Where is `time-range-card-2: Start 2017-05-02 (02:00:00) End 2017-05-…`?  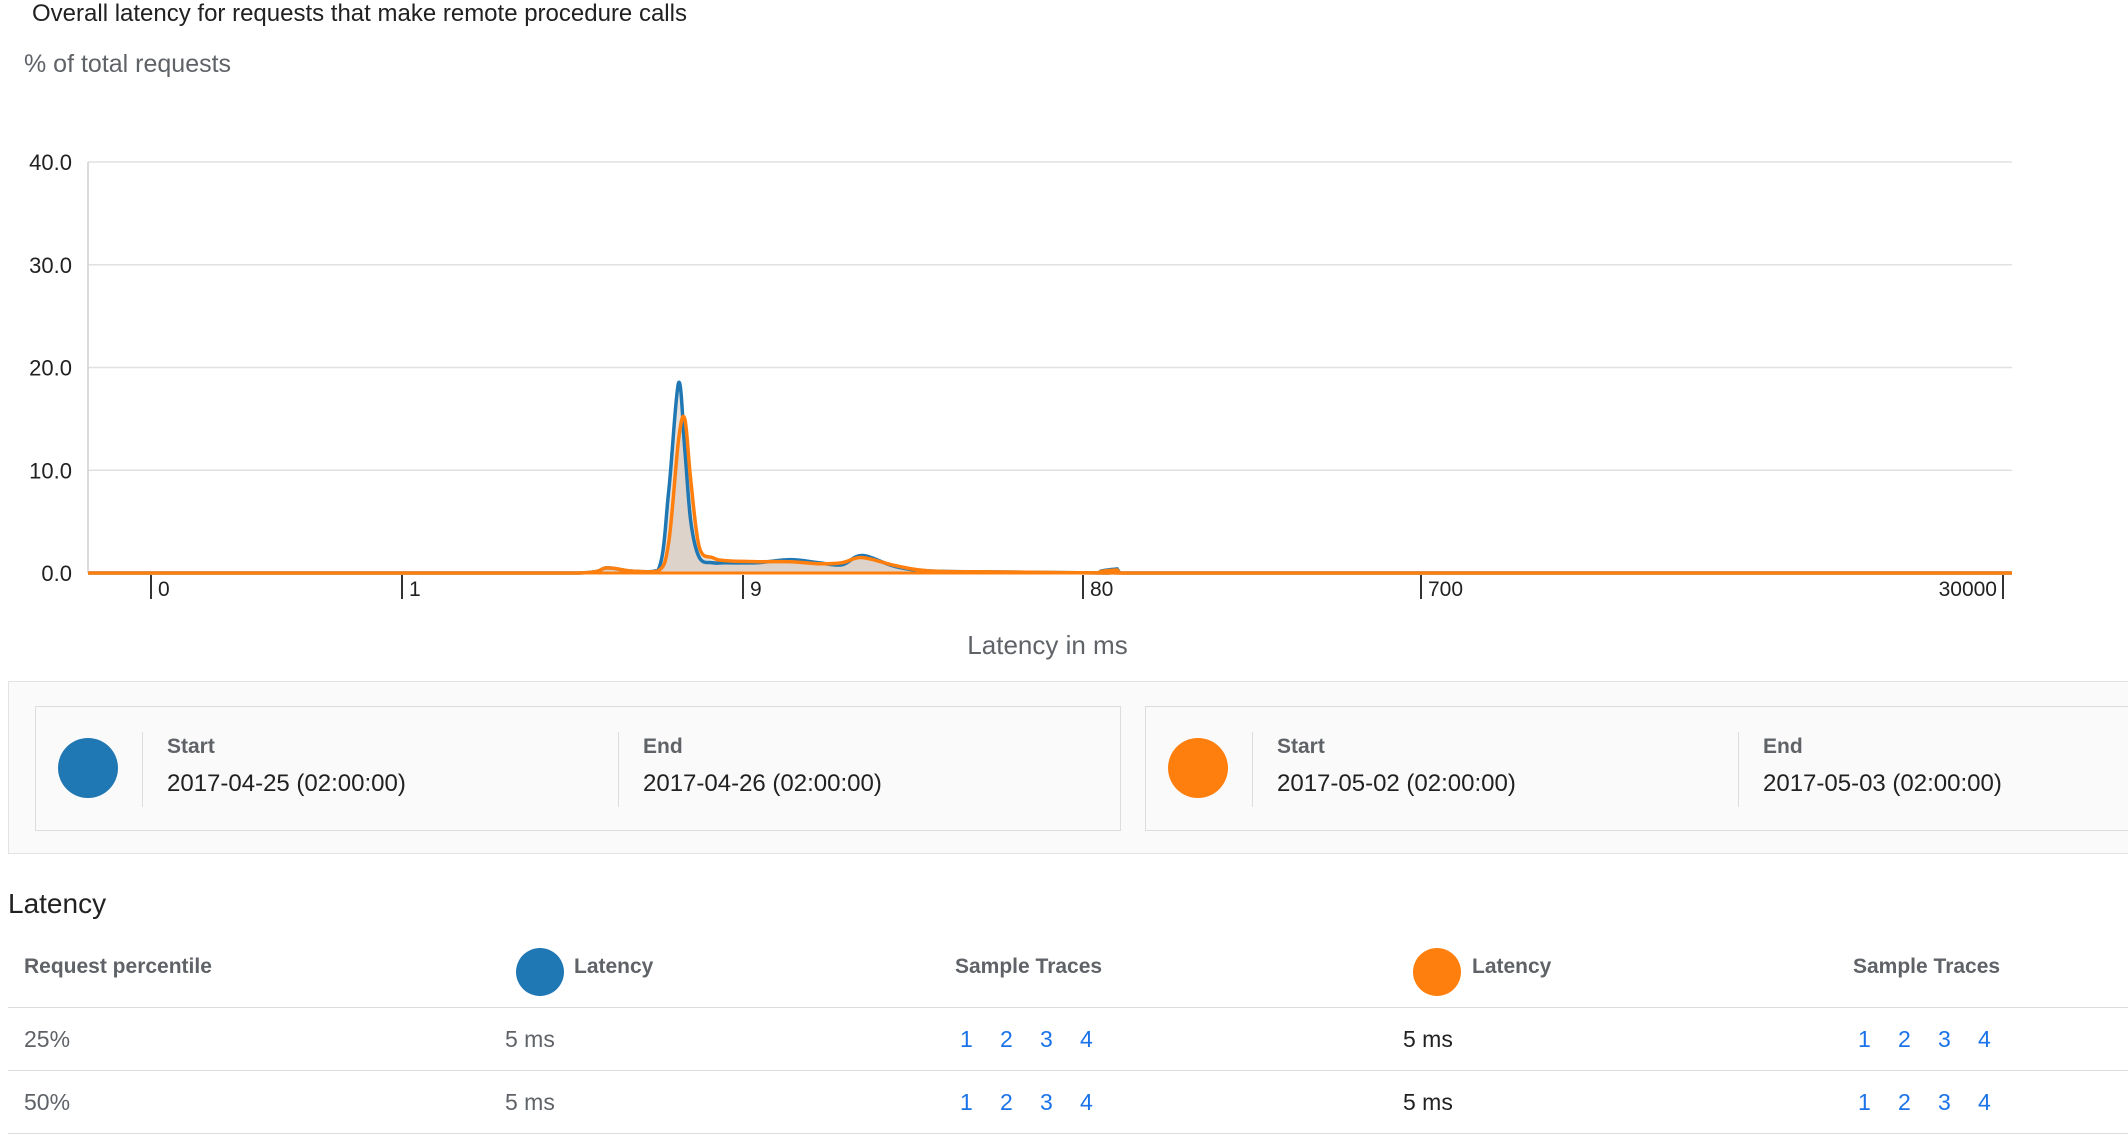
time-range-card-2: Start 2017-05-02 (02:00:00) End 2017-05-… is located at coordinates (1636, 768).